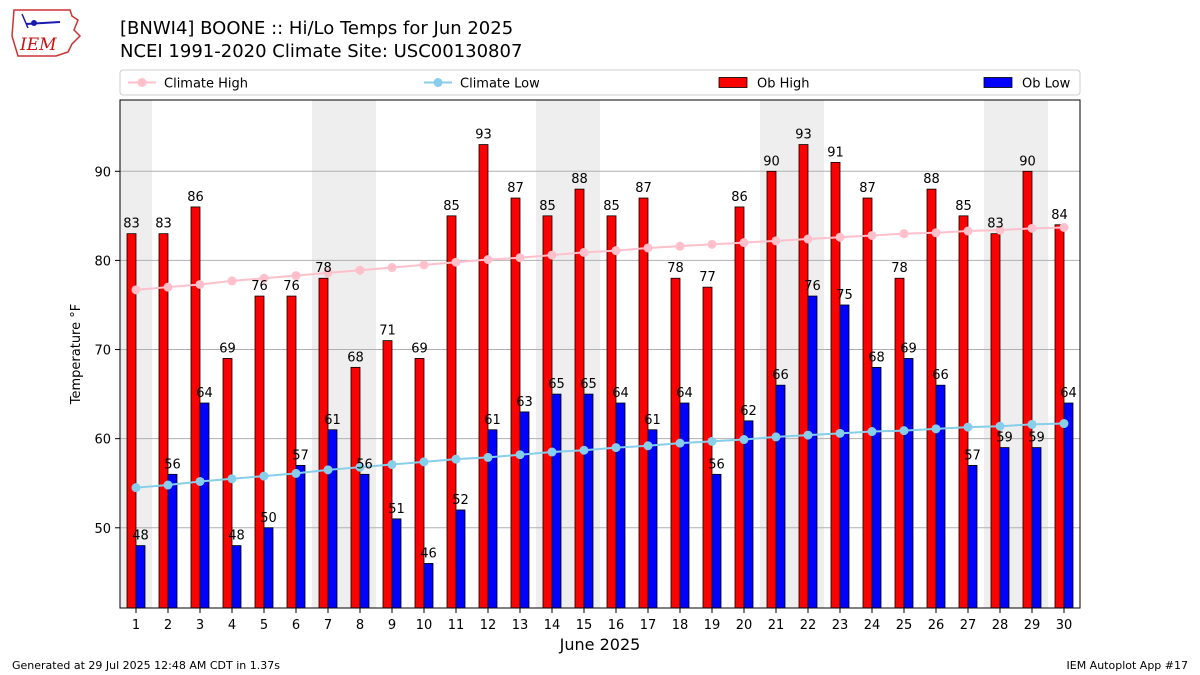 The height and width of the screenshot is (675, 1200). Describe the element at coordinates (168, 625) in the screenshot. I see `x-tick-label: 2` at that location.